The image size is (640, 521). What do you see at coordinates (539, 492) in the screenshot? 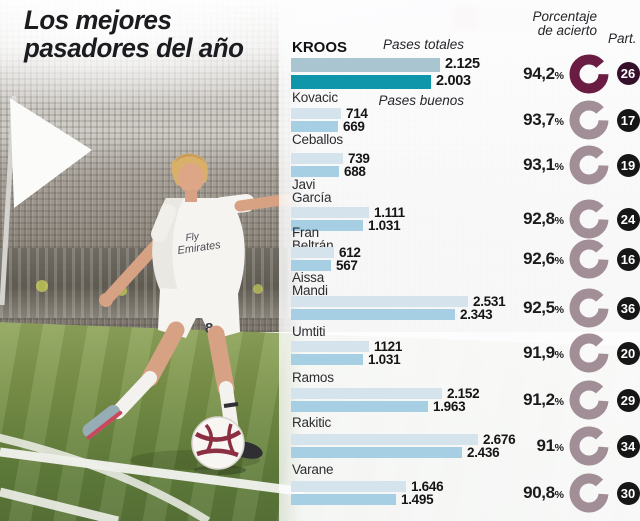
I see `accuracy-percentage-value: 90,8` at bounding box center [539, 492].